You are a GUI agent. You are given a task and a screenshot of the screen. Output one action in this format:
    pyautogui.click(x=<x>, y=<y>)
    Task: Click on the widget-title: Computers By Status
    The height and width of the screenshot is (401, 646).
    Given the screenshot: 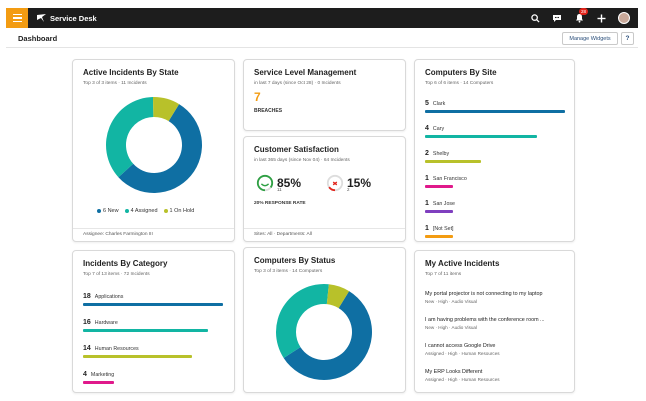 What is the action you would take?
    pyautogui.click(x=295, y=260)
    